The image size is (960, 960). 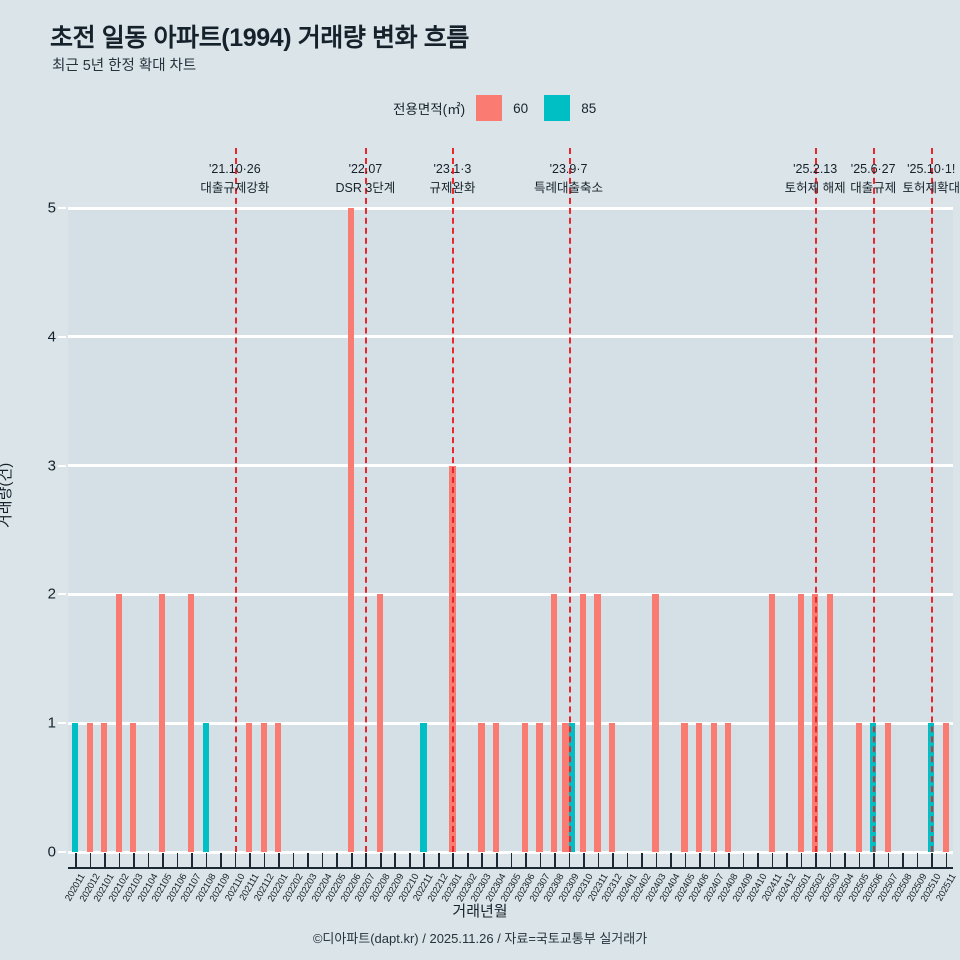 What do you see at coordinates (7, 495) in the screenshot?
I see `y-axis-title: 거래량(건)` at bounding box center [7, 495].